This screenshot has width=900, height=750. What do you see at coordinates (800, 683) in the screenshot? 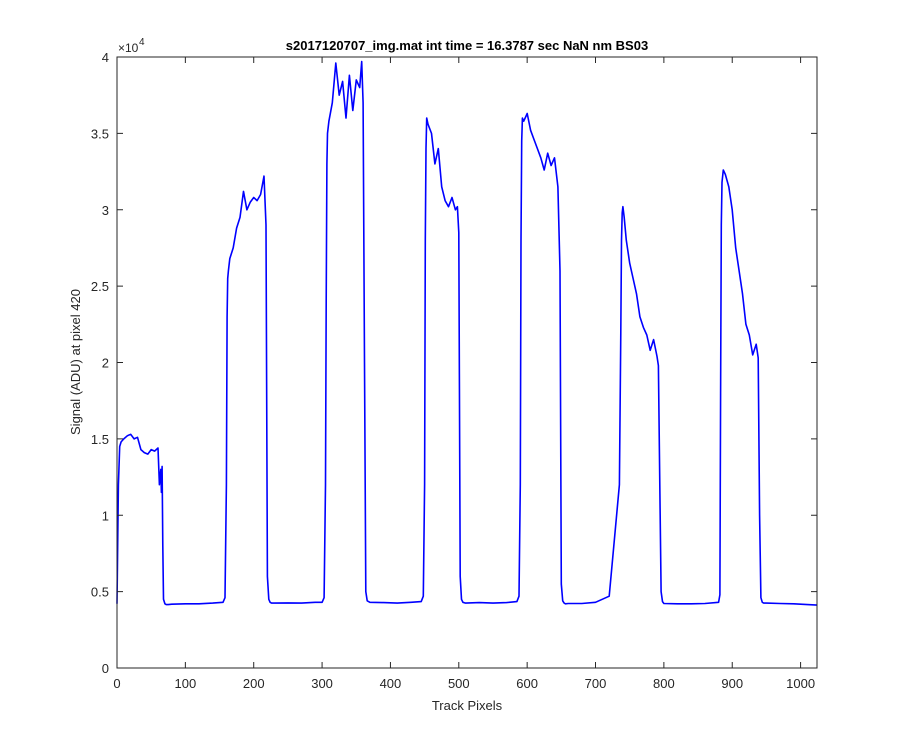
I see `x-tick-label: 1000` at bounding box center [800, 683].